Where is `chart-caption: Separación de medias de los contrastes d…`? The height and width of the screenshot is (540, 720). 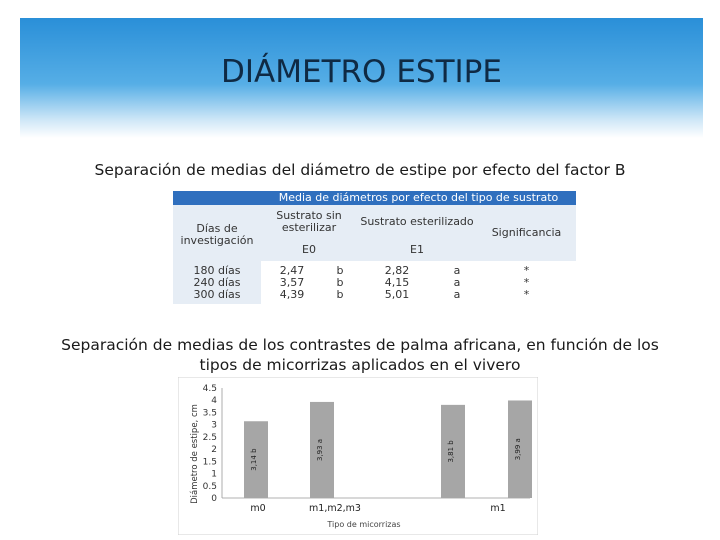 chart-caption: Separación de medias de los contrastes d… is located at coordinates (360, 355).